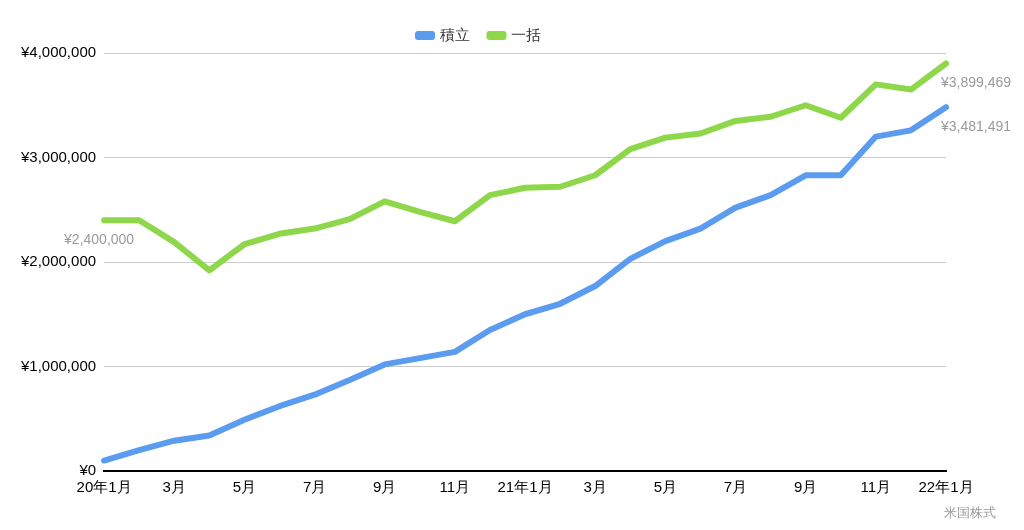  Describe the element at coordinates (99, 239) in the screenshot. I see `data-label: ¥2,400,000` at that location.